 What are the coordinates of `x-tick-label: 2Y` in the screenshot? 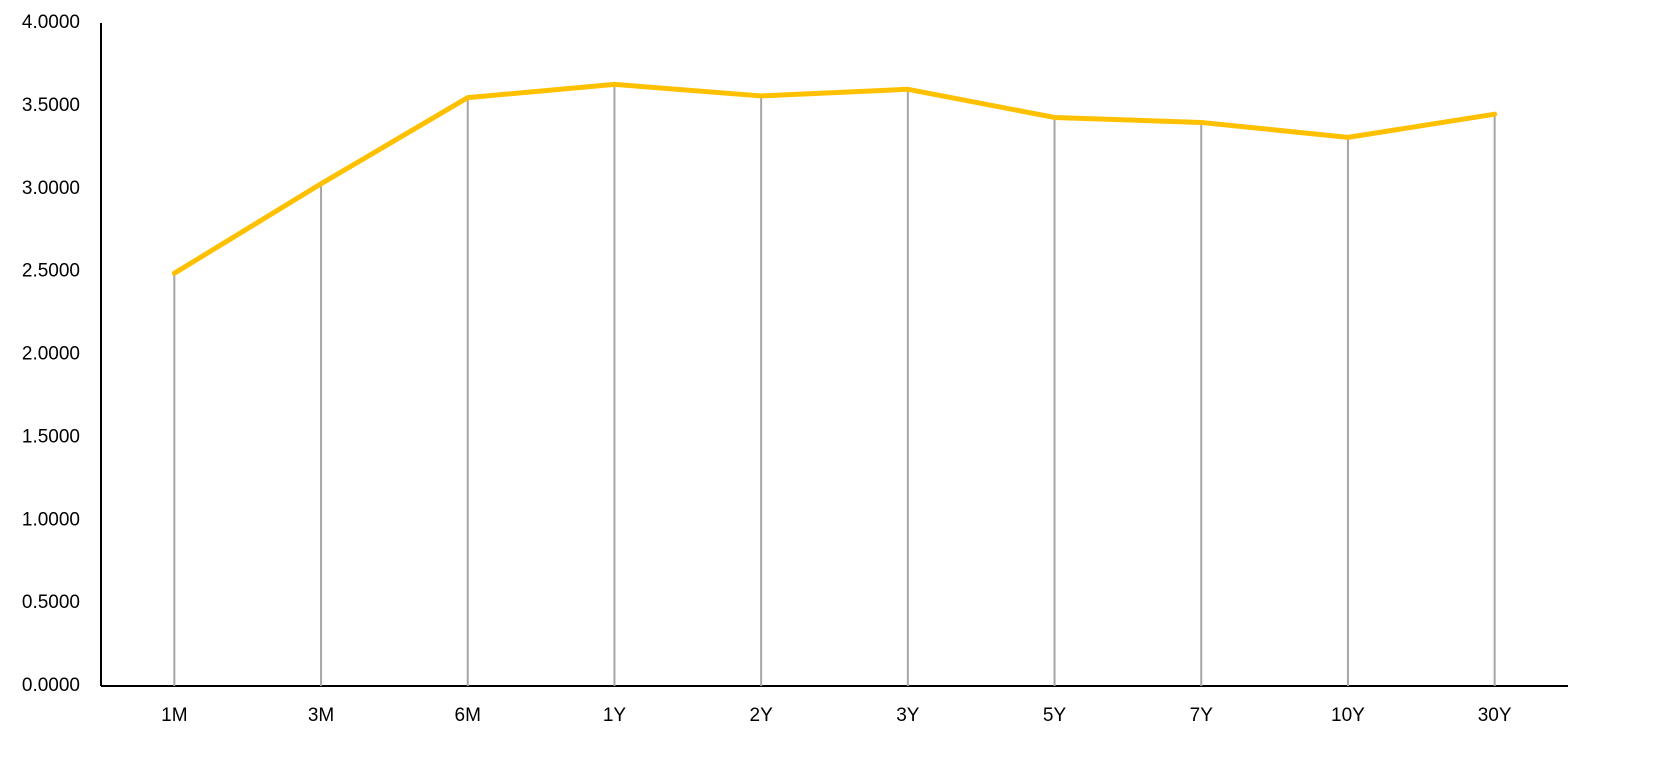 It's located at (762, 715).